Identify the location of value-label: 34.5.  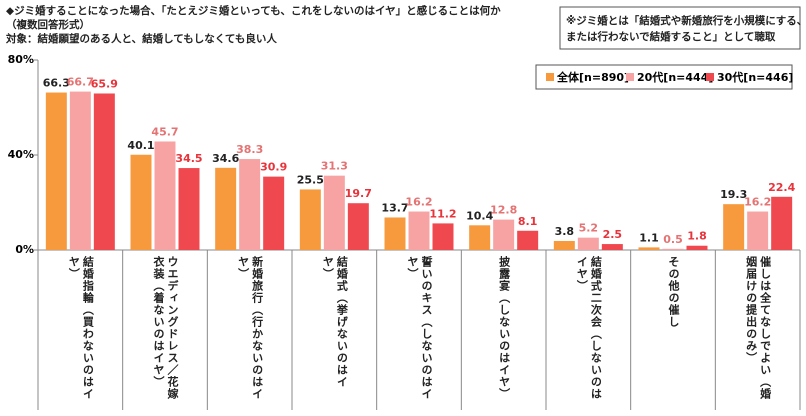
(188, 158).